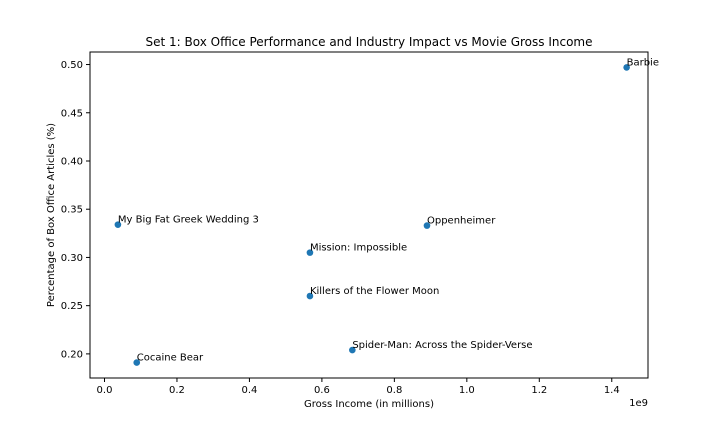  I want to click on x-axis-label: Gross Income (in millions), so click(369, 404).